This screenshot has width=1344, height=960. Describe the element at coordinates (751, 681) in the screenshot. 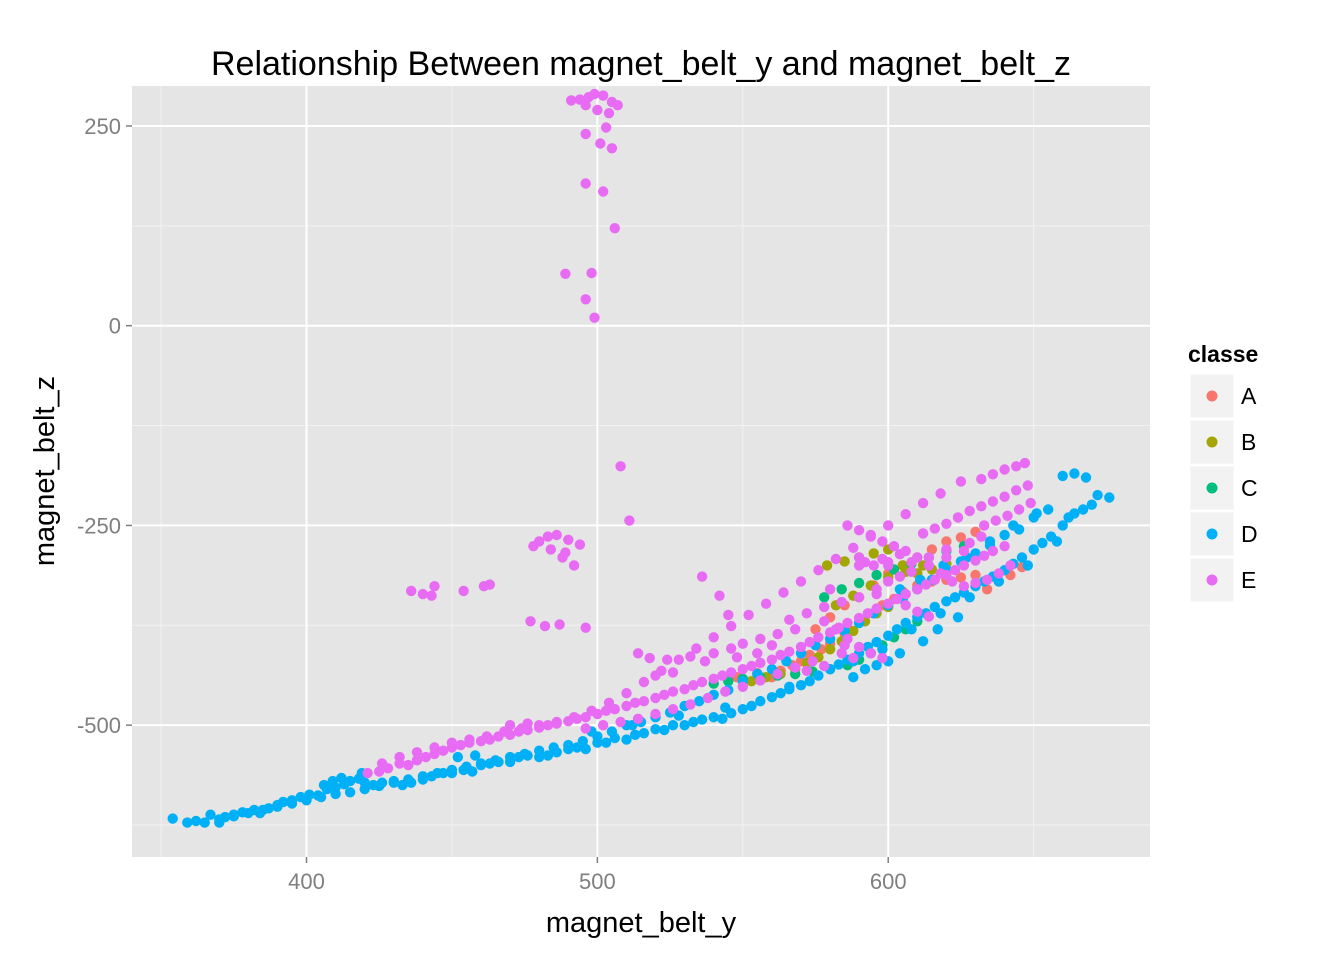

I see `point-B` at that location.